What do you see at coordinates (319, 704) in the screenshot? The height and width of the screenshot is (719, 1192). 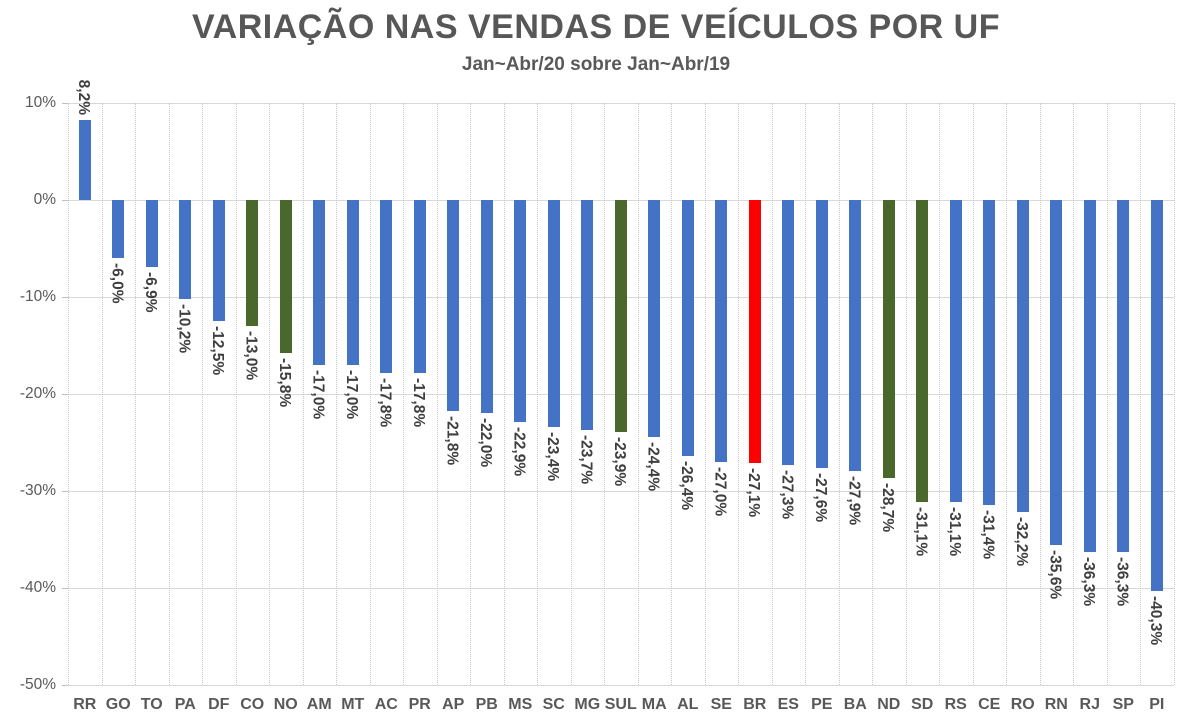 I see `x-category-label: AM` at bounding box center [319, 704].